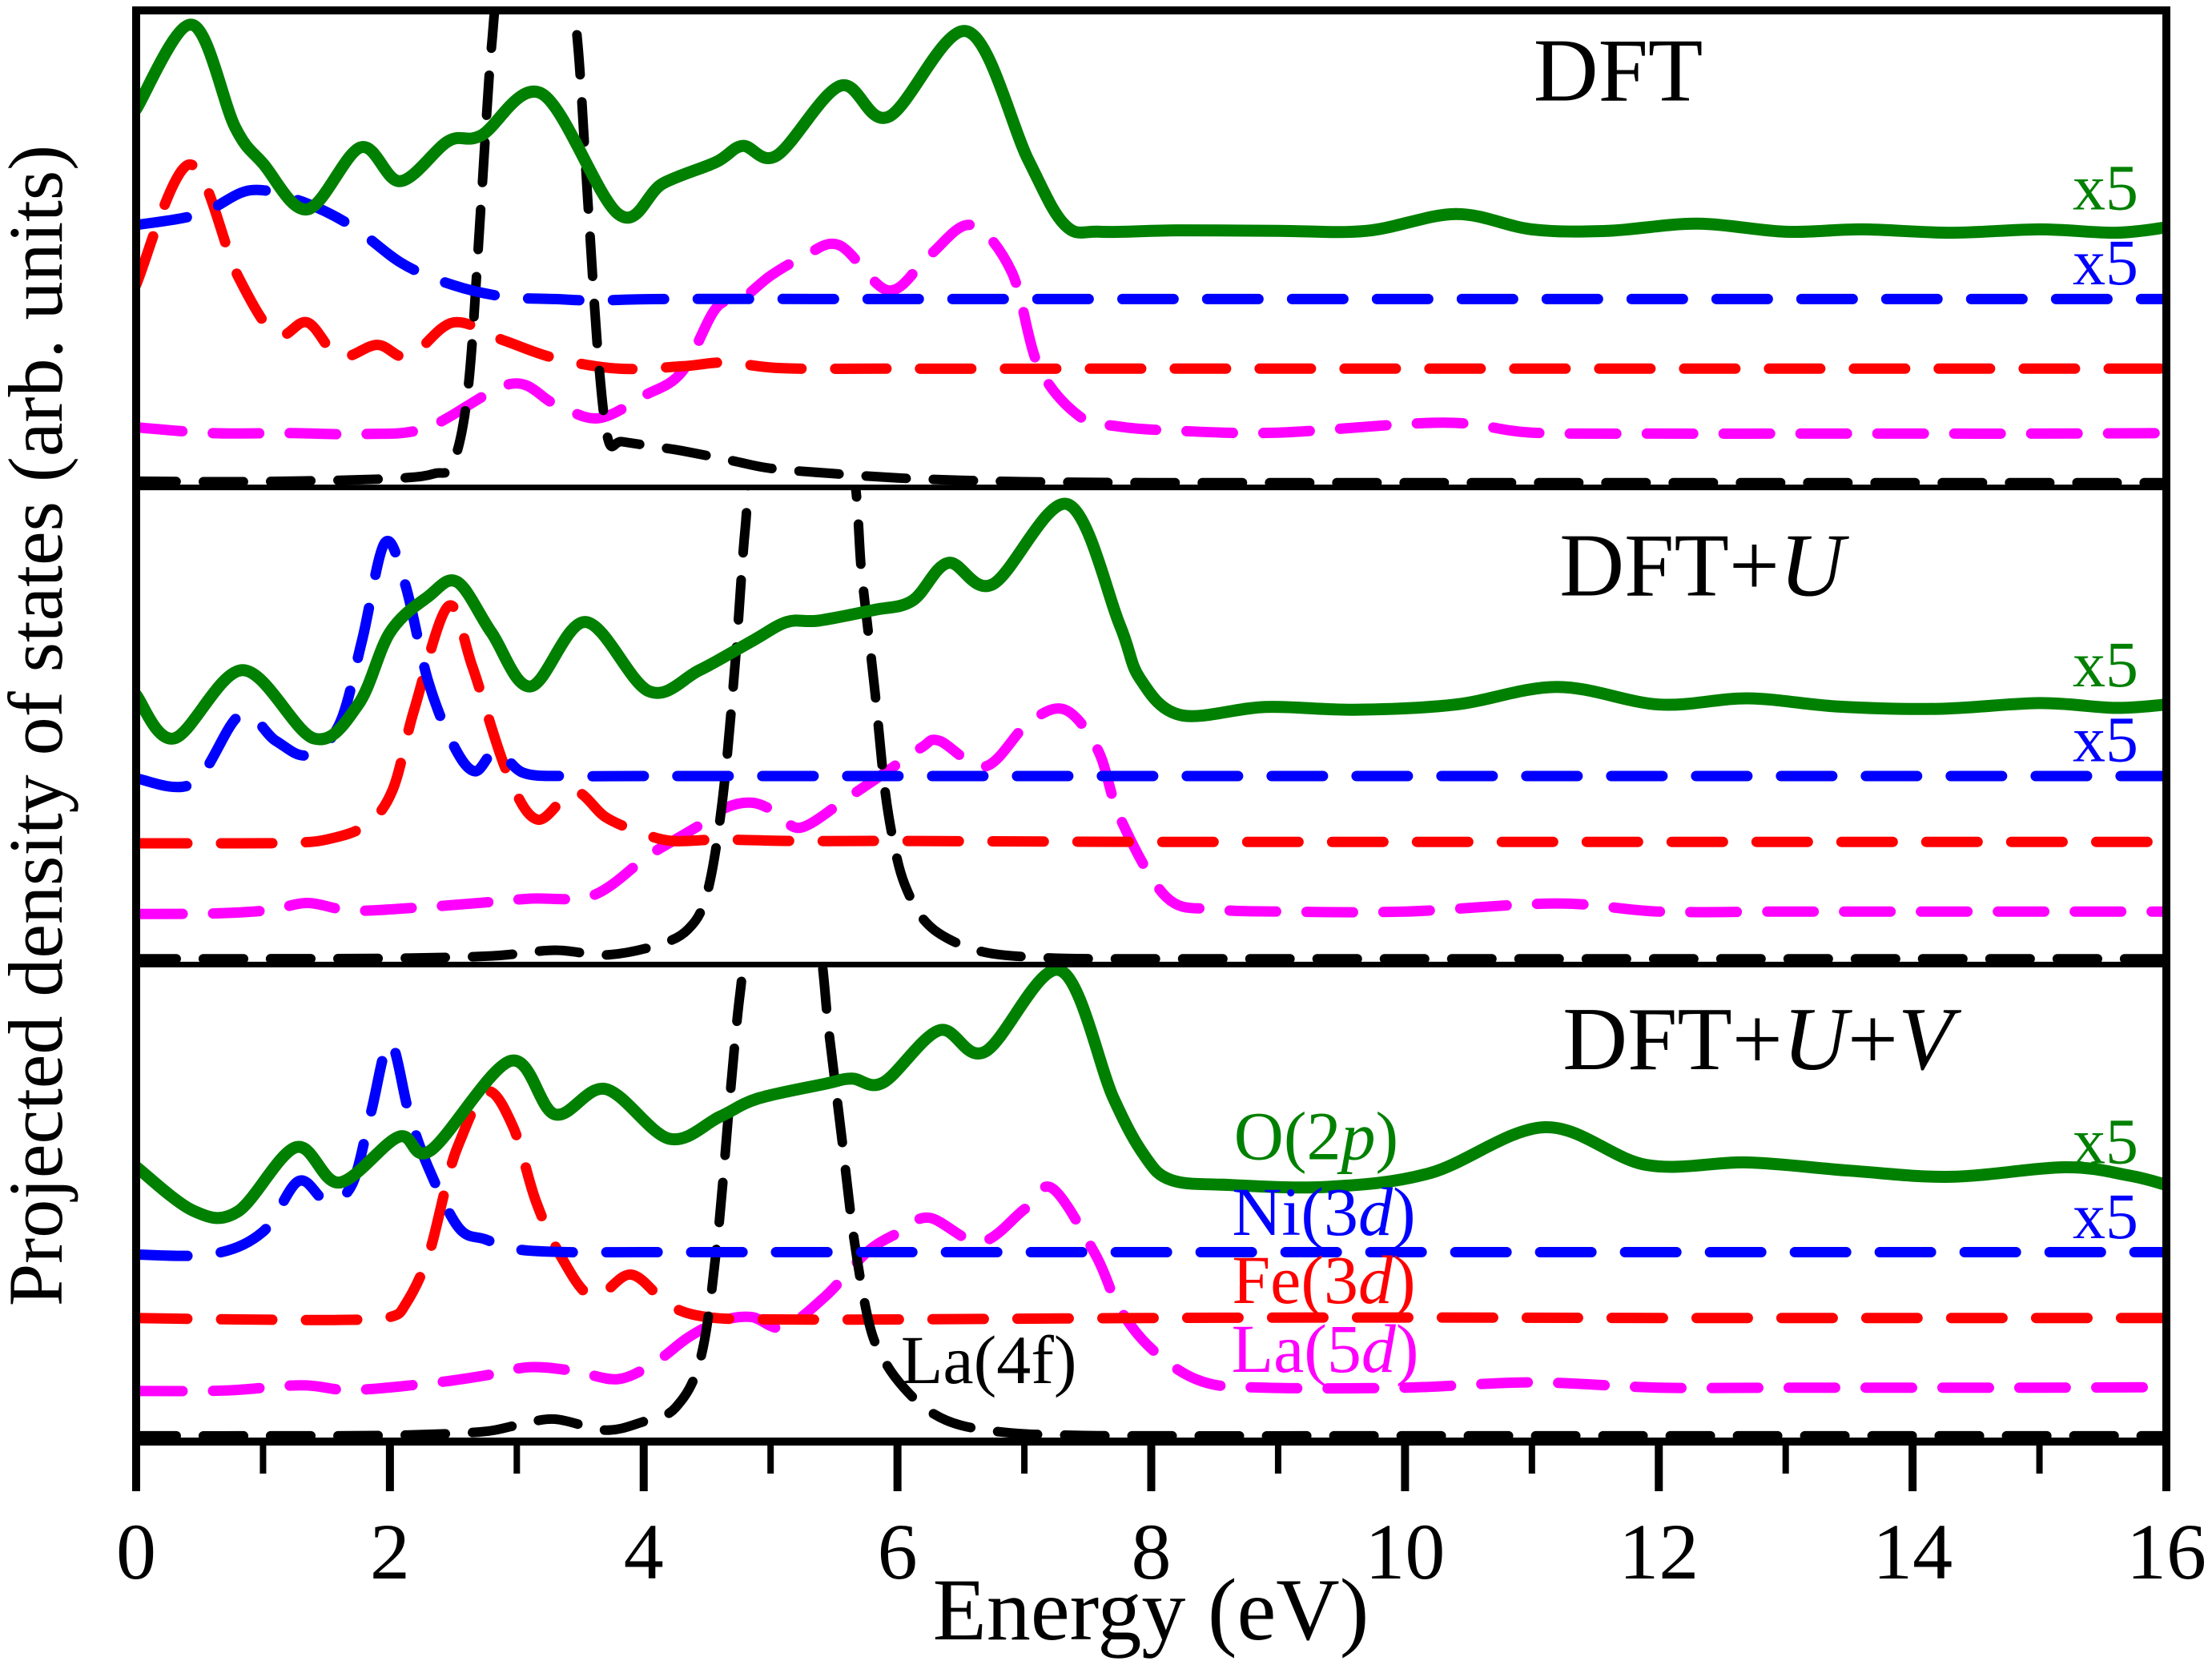  What do you see at coordinates (1151, 1289) in the screenshot?
I see `curve-dft-u-v-la5d` at bounding box center [1151, 1289].